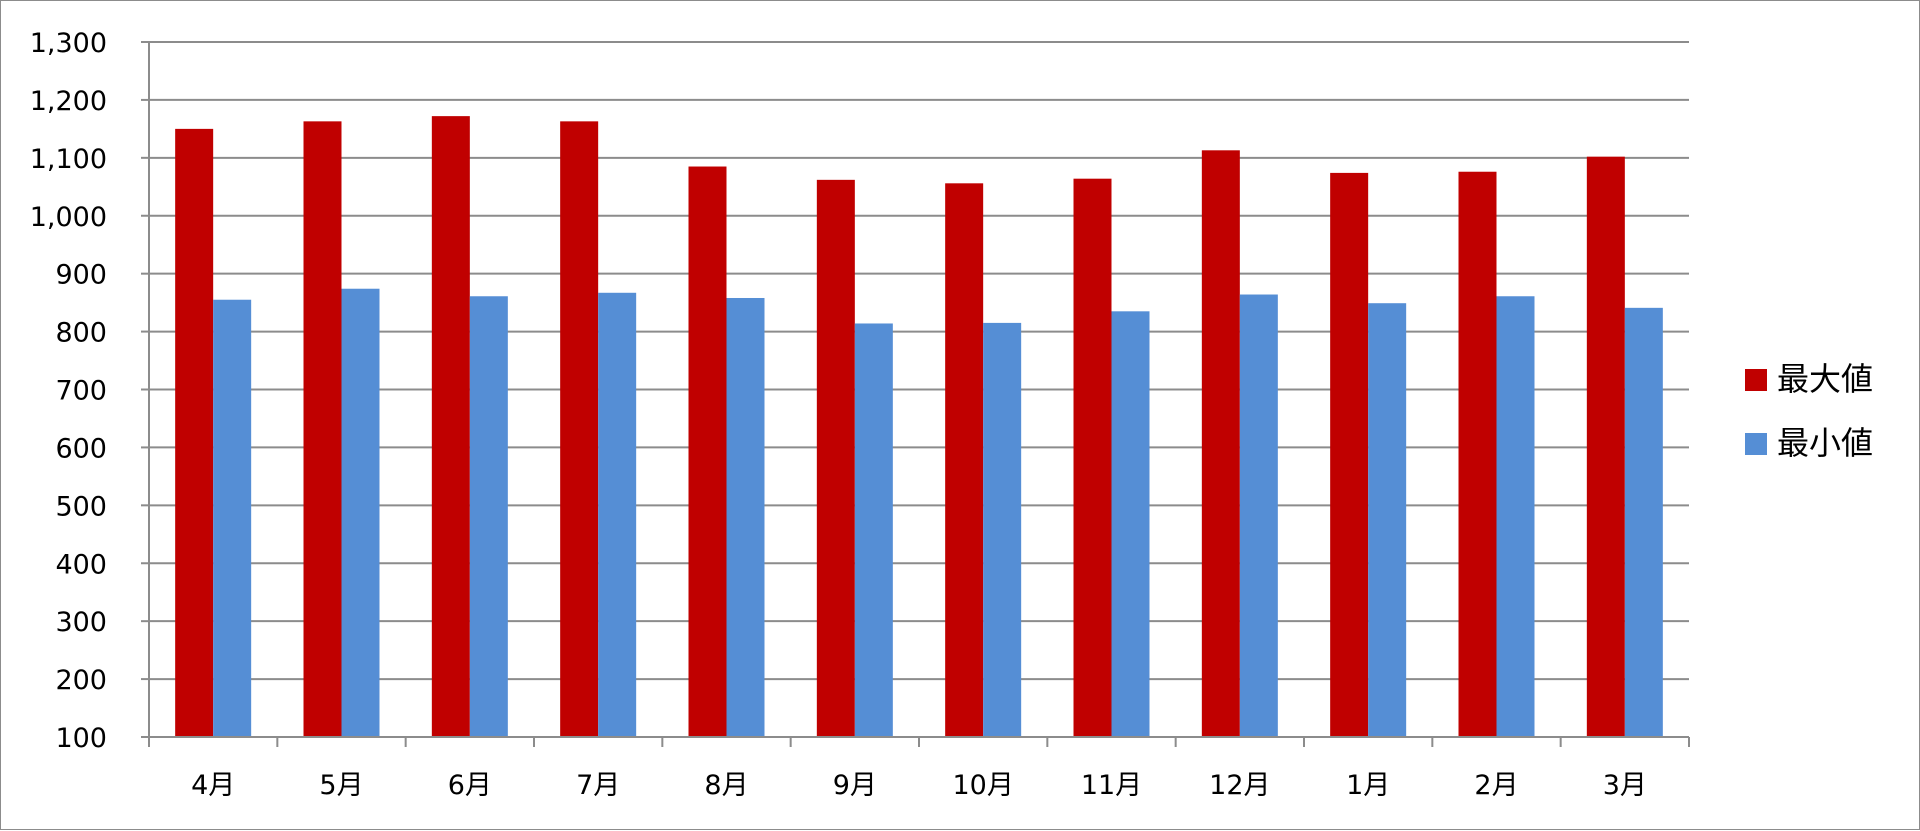  I want to click on x-tick-label: 3月, so click(1625, 785).